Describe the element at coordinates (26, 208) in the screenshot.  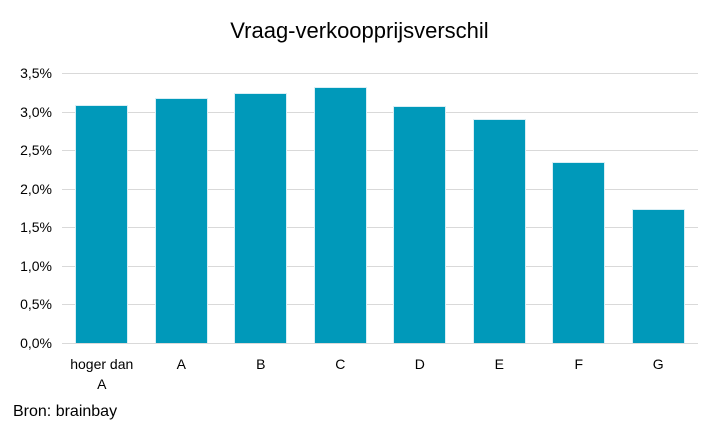
I see `y-axis: 3,5% 3,0% 2,5% 2,0% 1,5% 1,0% 0,5% 0,0%` at that location.